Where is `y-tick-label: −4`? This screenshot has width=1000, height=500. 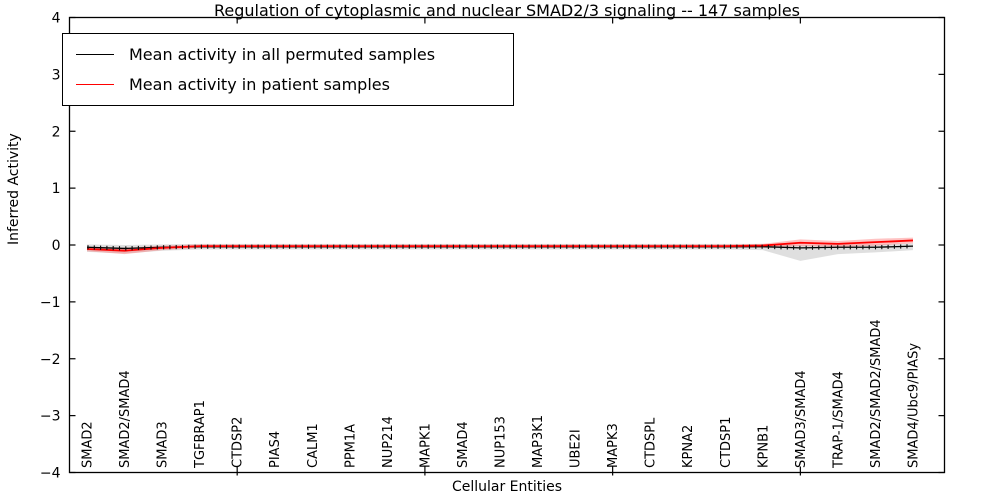
y-tick-label: −4 is located at coordinates (50, 474).